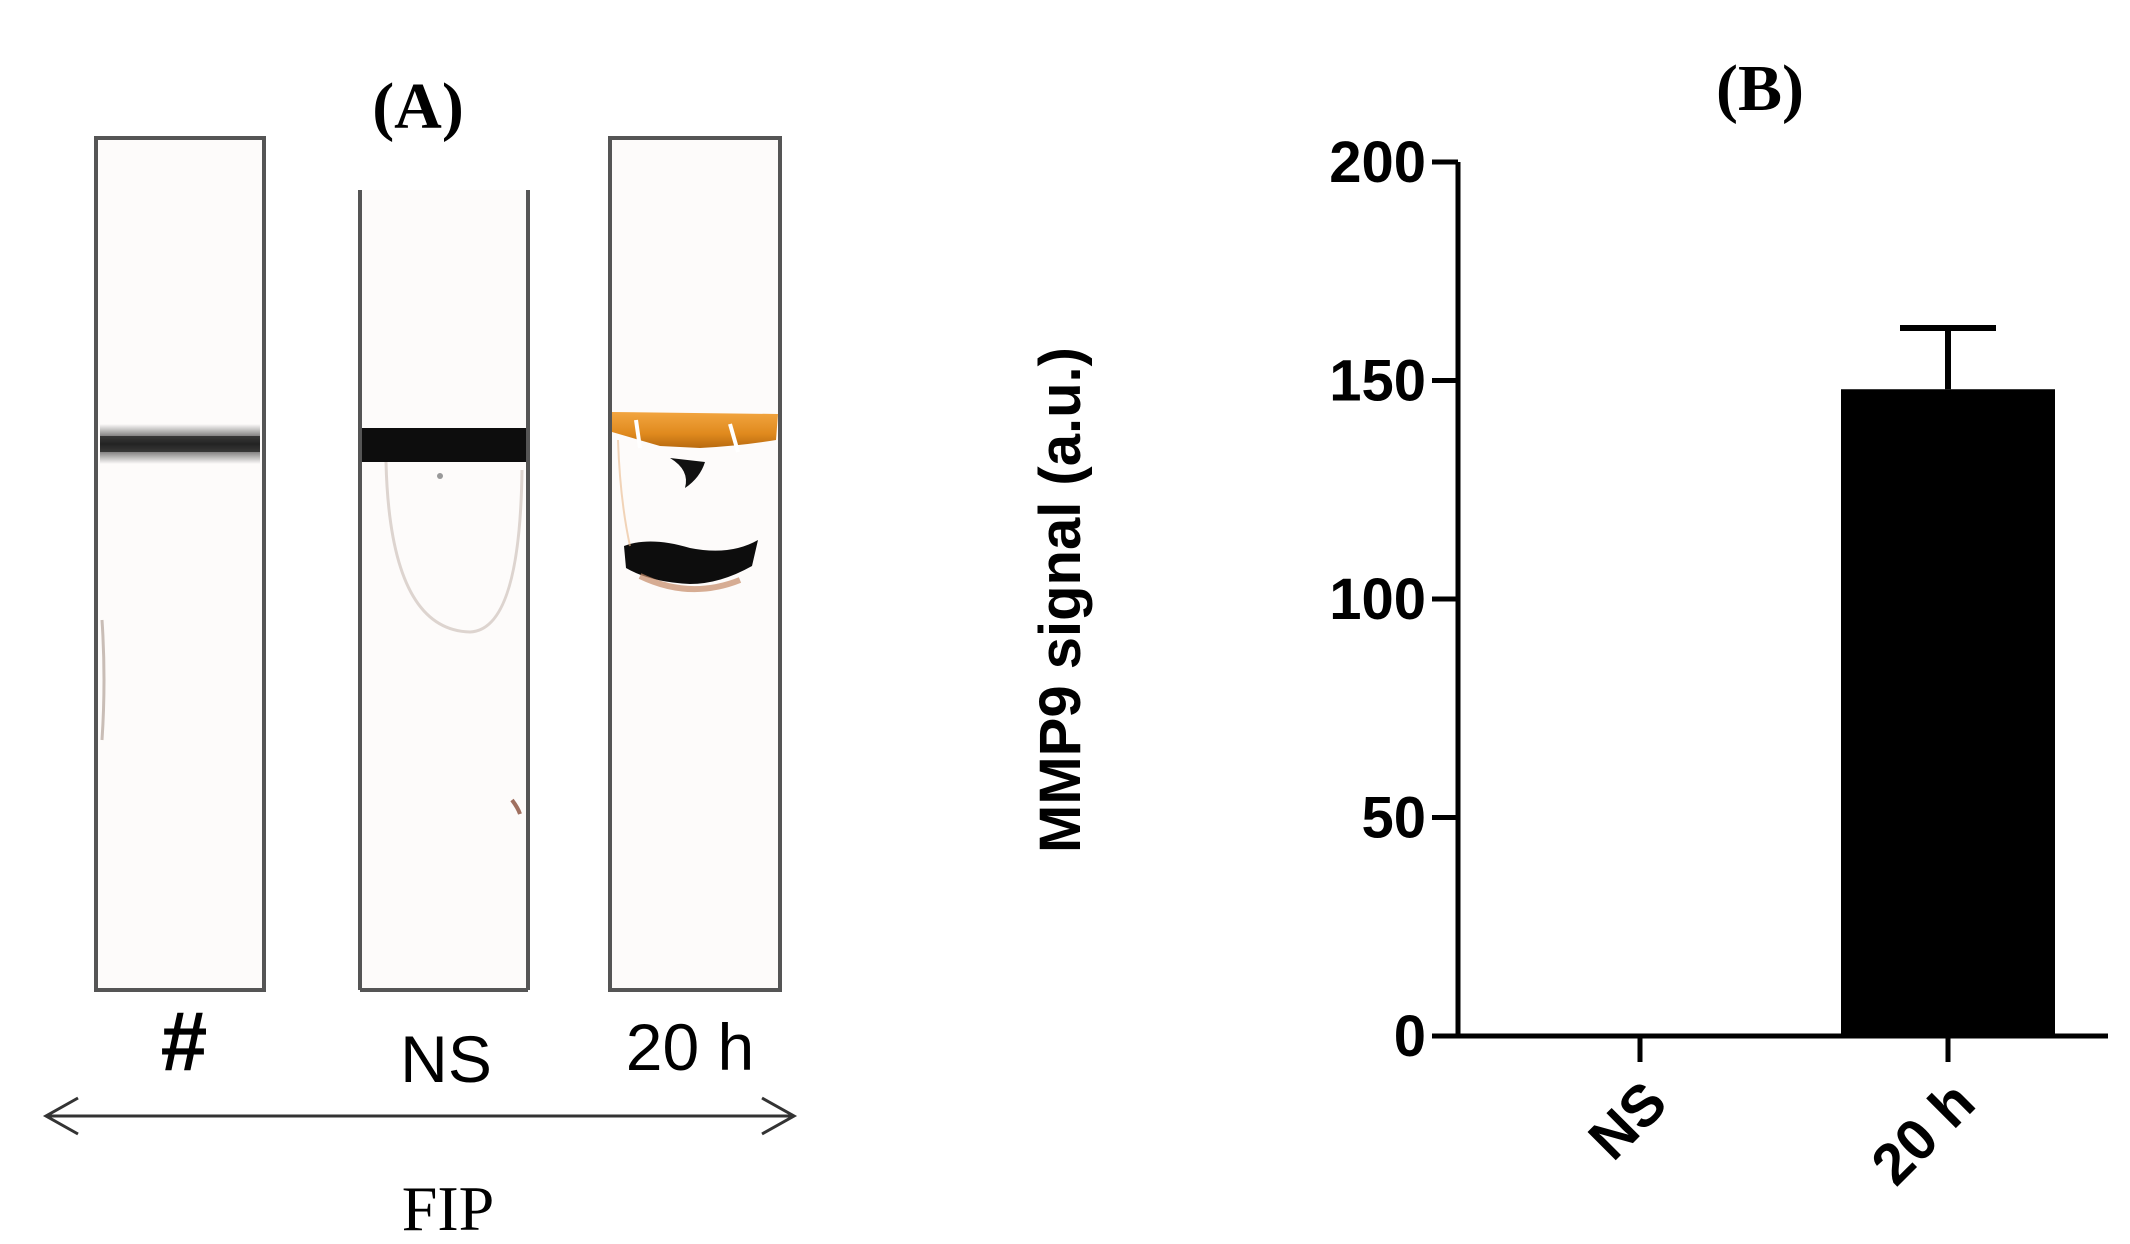 Image resolution: width=2130 pixels, height=1244 pixels. Describe the element at coordinates (1377, 162) in the screenshot. I see `y-tick-label: 200` at that location.